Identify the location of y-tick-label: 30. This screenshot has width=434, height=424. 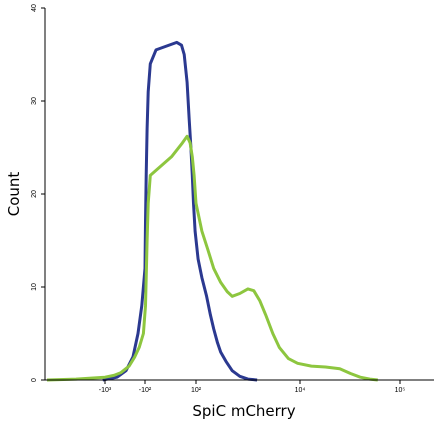
(34, 101).